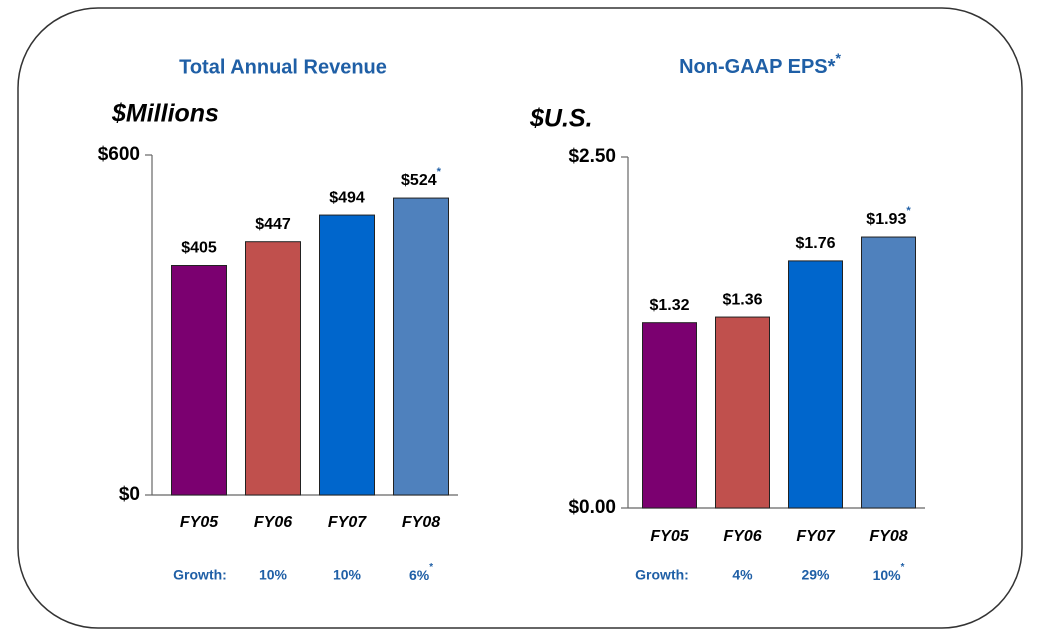  I want to click on value-label: $1.76, so click(815, 243).